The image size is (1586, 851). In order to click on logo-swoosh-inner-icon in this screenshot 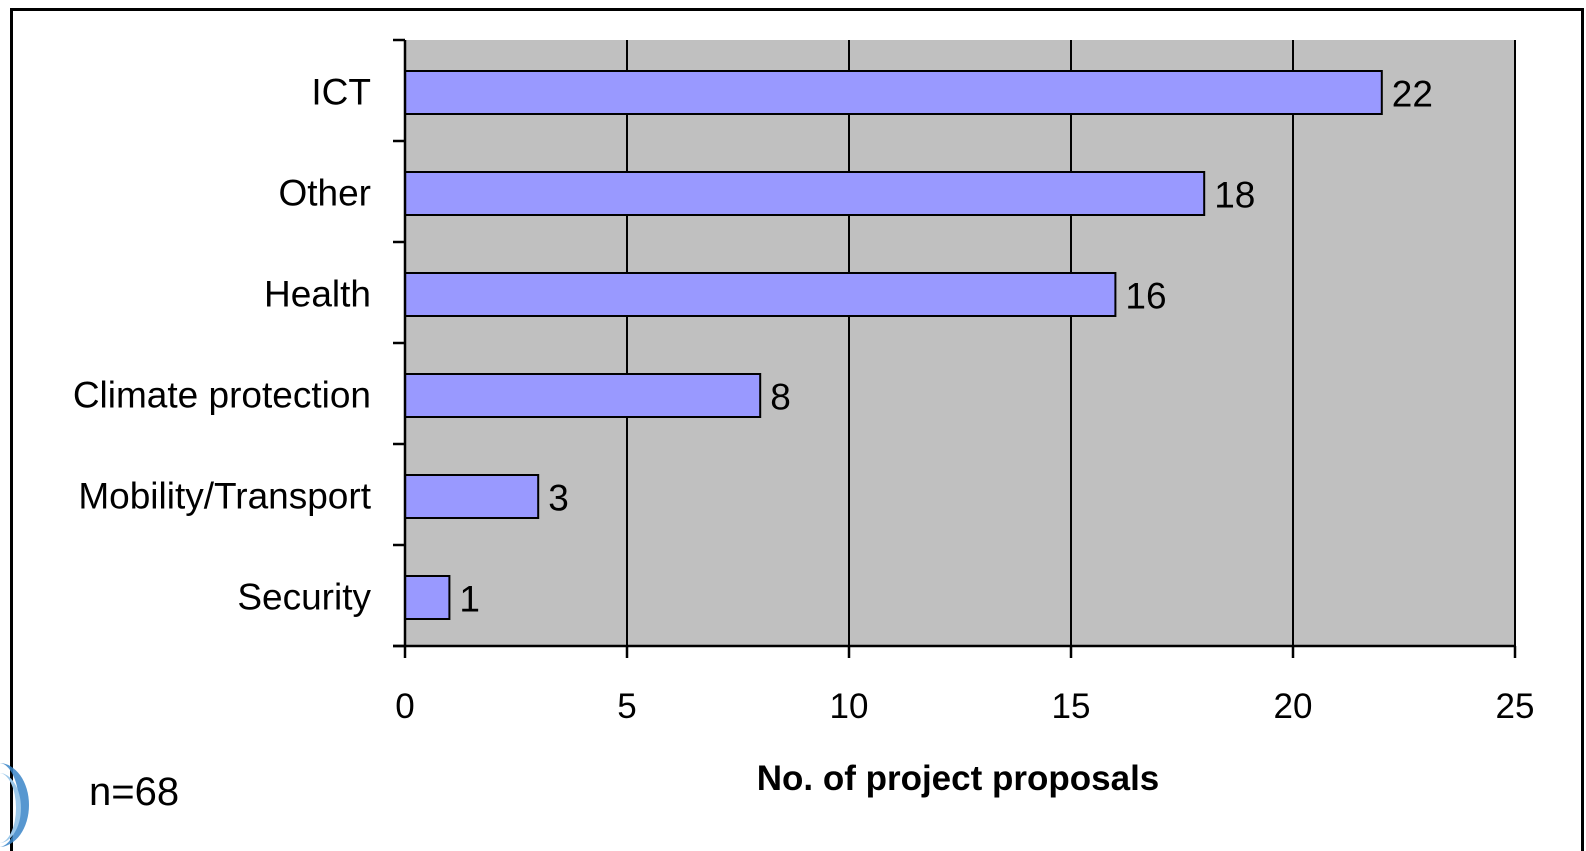, I will do `click(10, 808)`.